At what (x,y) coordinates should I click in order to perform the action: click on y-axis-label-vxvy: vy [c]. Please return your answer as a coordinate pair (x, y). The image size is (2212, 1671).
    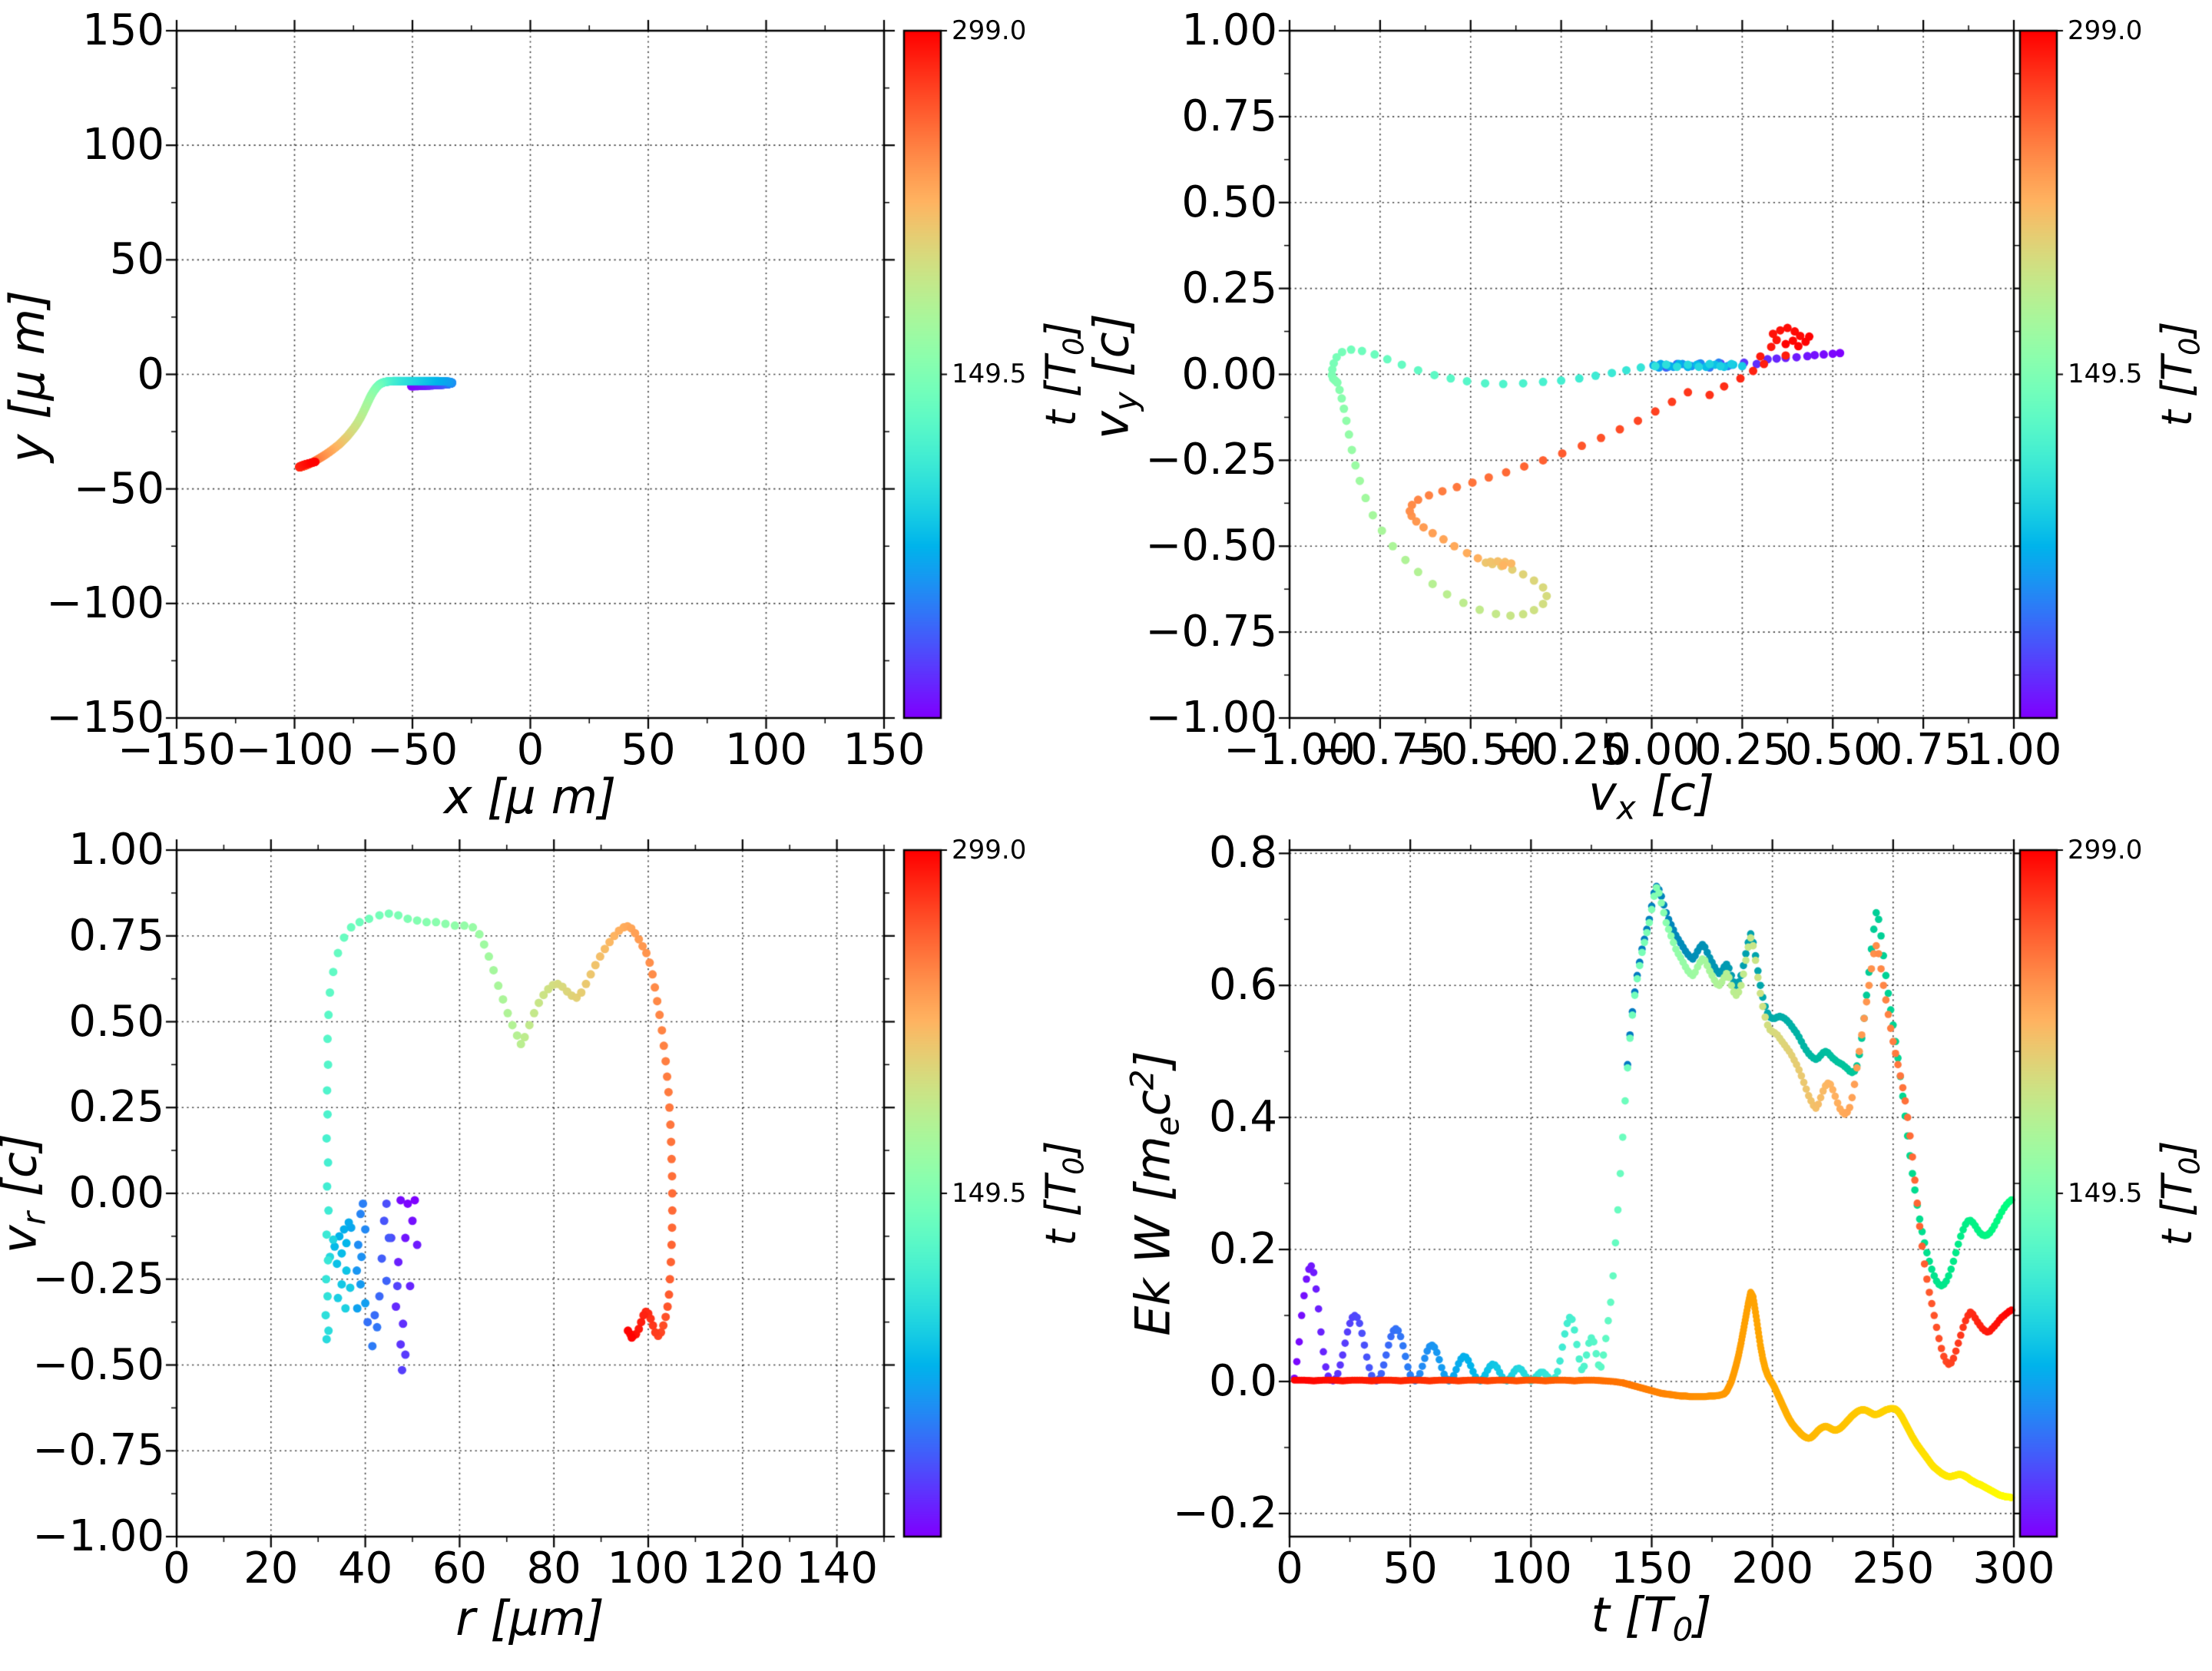
    Looking at the image, I should click on (1115, 376).